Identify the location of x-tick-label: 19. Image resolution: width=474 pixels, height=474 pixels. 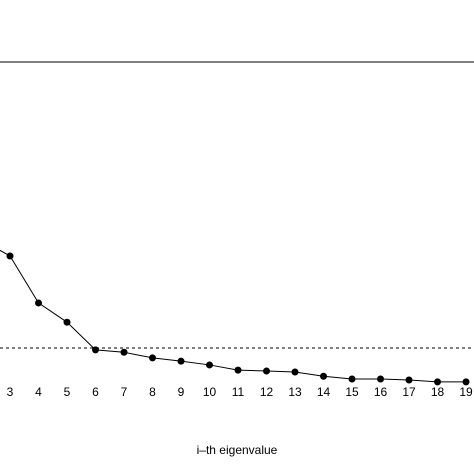
(466, 392).